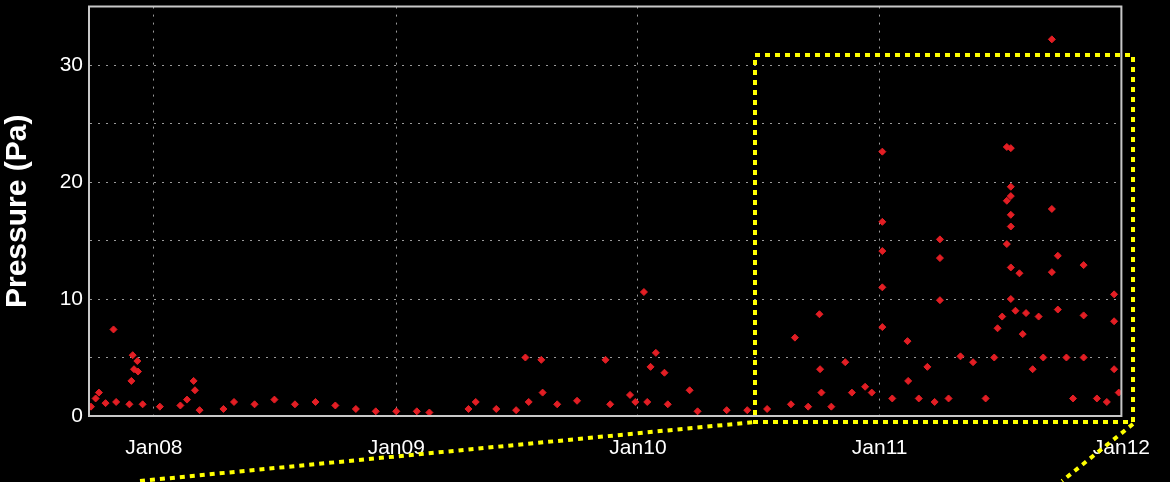 The width and height of the screenshot is (1170, 482). I want to click on y-tick-label: 0, so click(77, 414).